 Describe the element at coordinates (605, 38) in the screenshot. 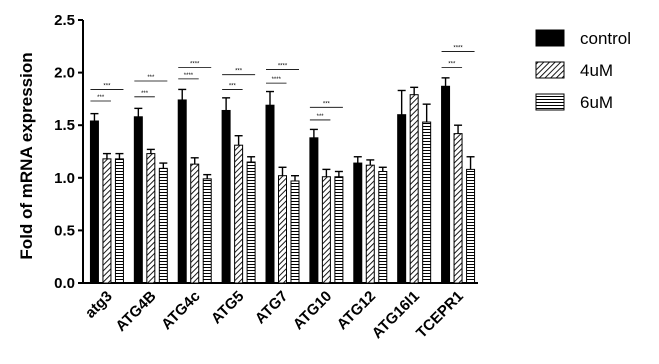

I see `legend-label-control: control` at that location.